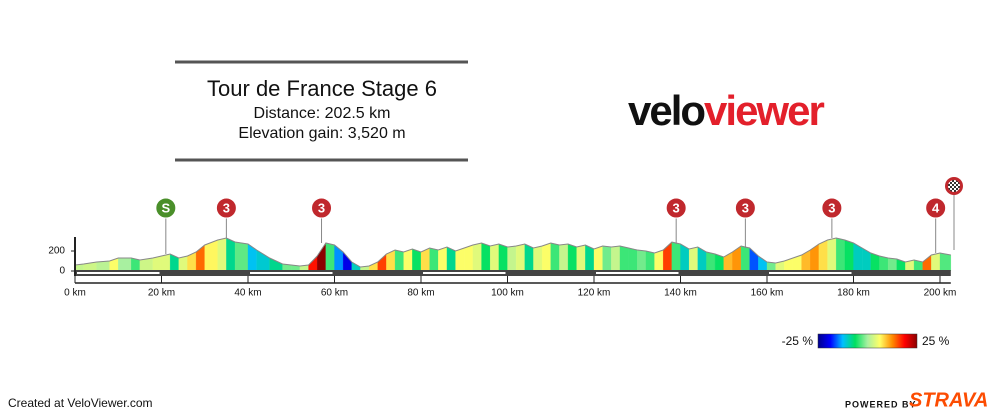  What do you see at coordinates (512, 252) in the screenshot?
I see `profile-outline` at bounding box center [512, 252].